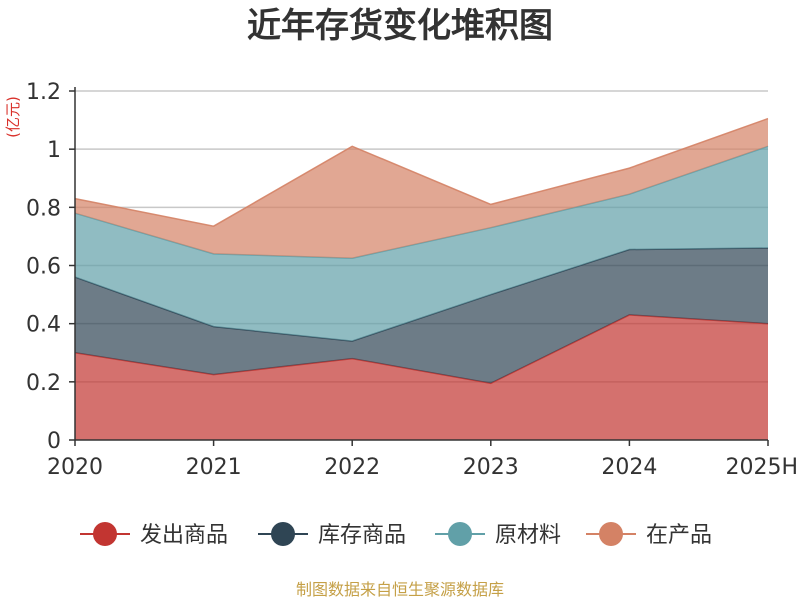 The image size is (800, 600). Describe the element at coordinates (761, 467) in the screenshot. I see `x-tick-label: 2025H` at that location.